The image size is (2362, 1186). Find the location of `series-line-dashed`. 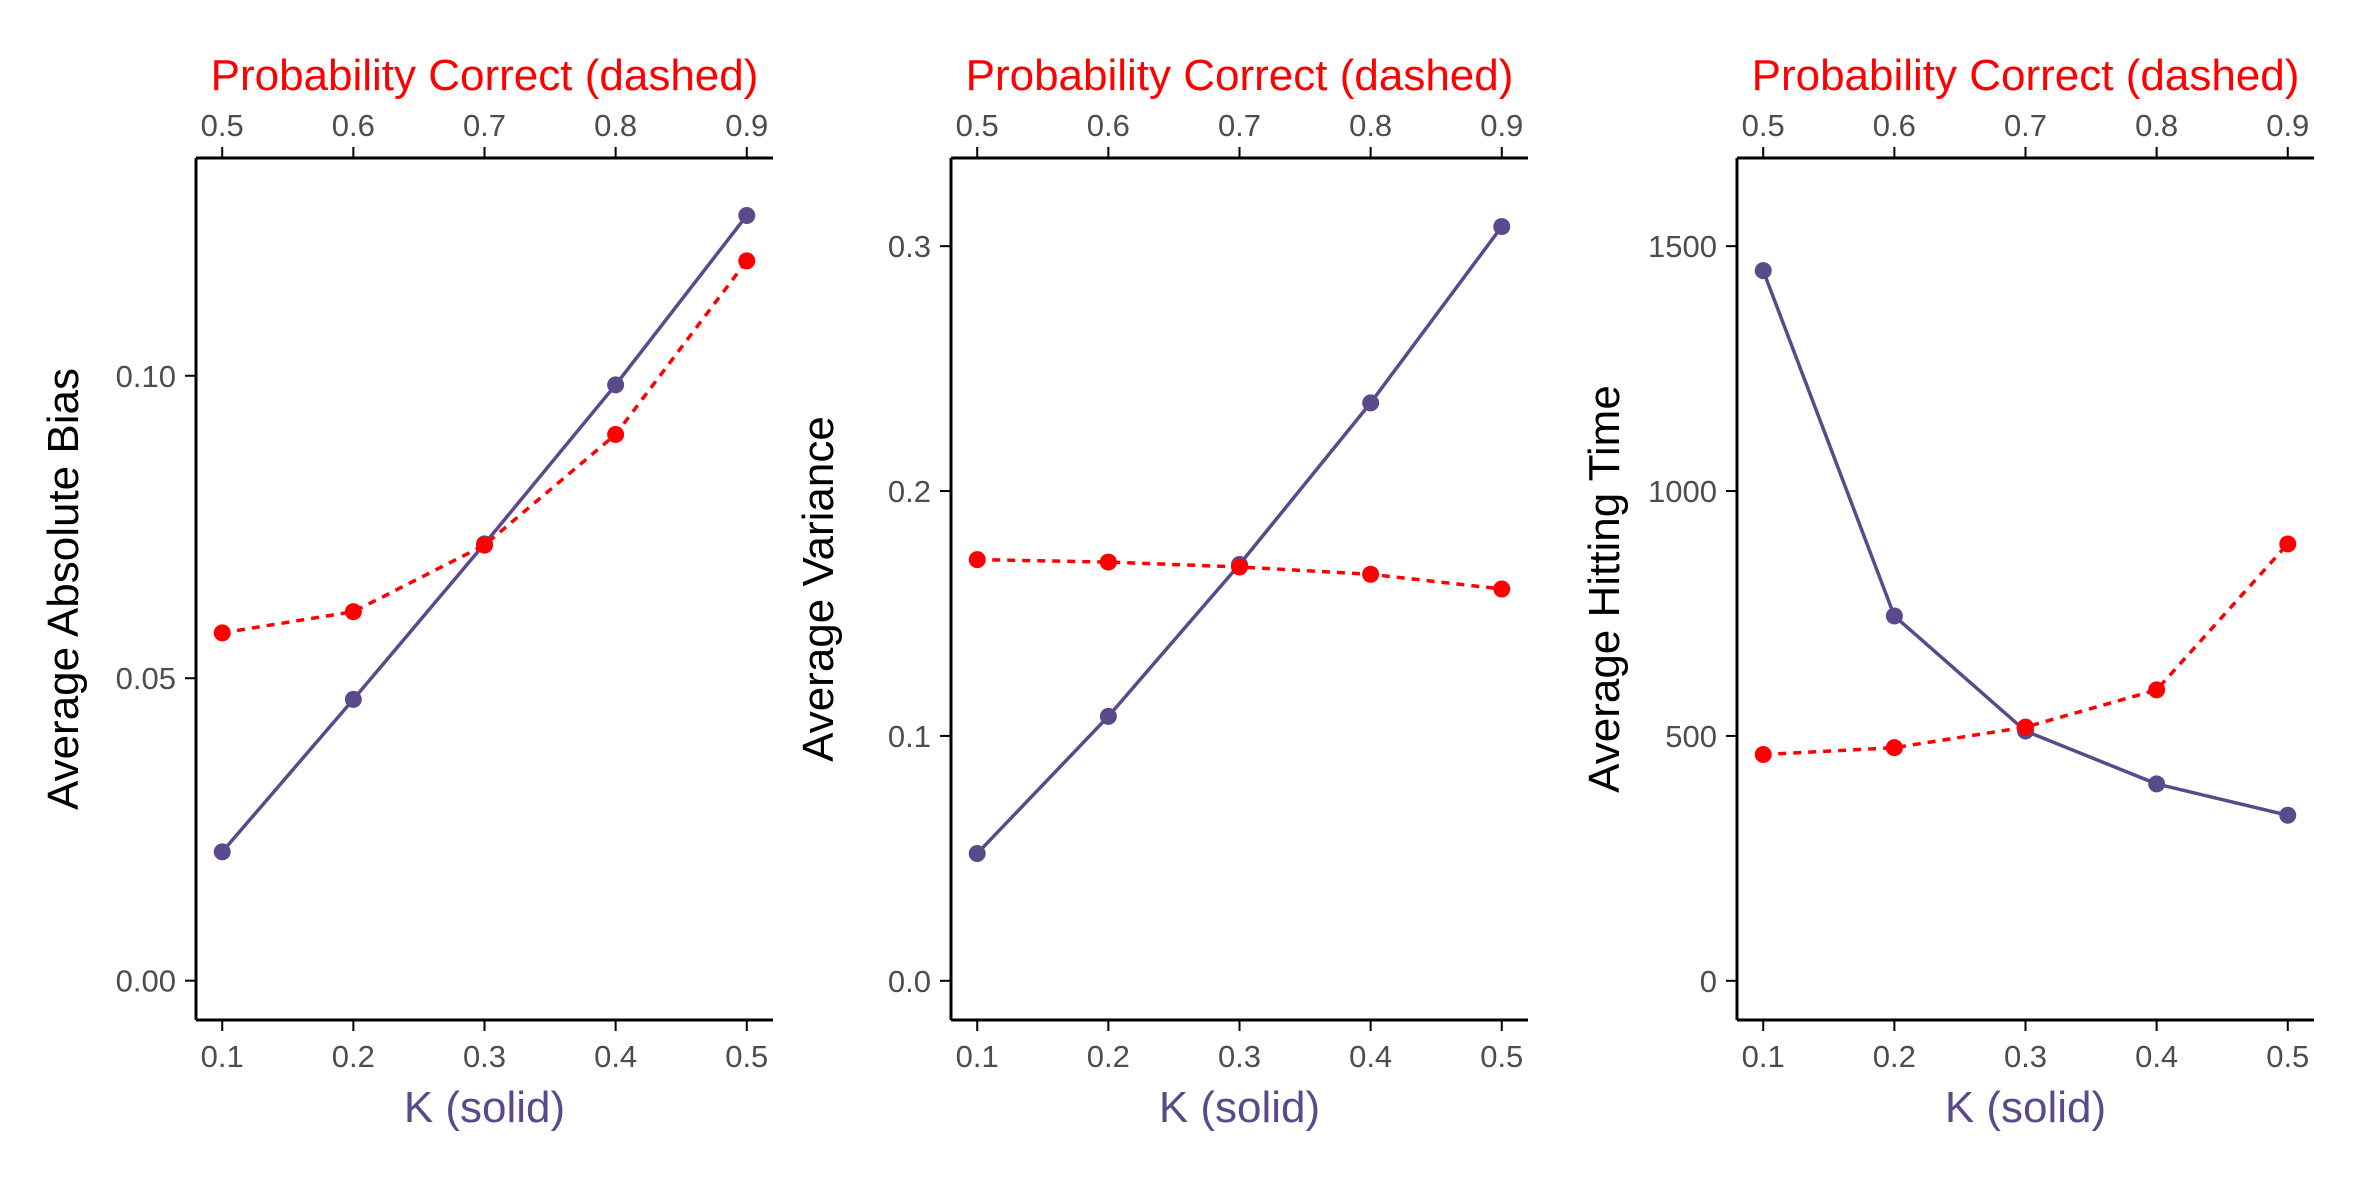

series-line-dashed is located at coordinates (2026, 649).